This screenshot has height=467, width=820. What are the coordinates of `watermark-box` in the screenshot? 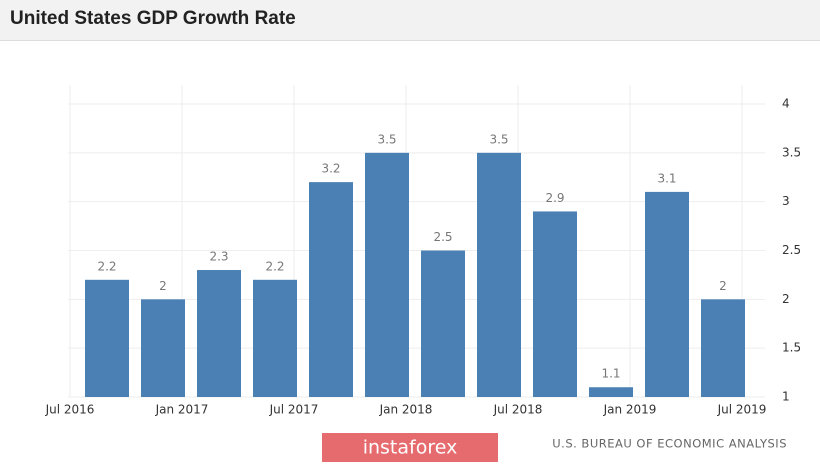 It's located at (410, 447).